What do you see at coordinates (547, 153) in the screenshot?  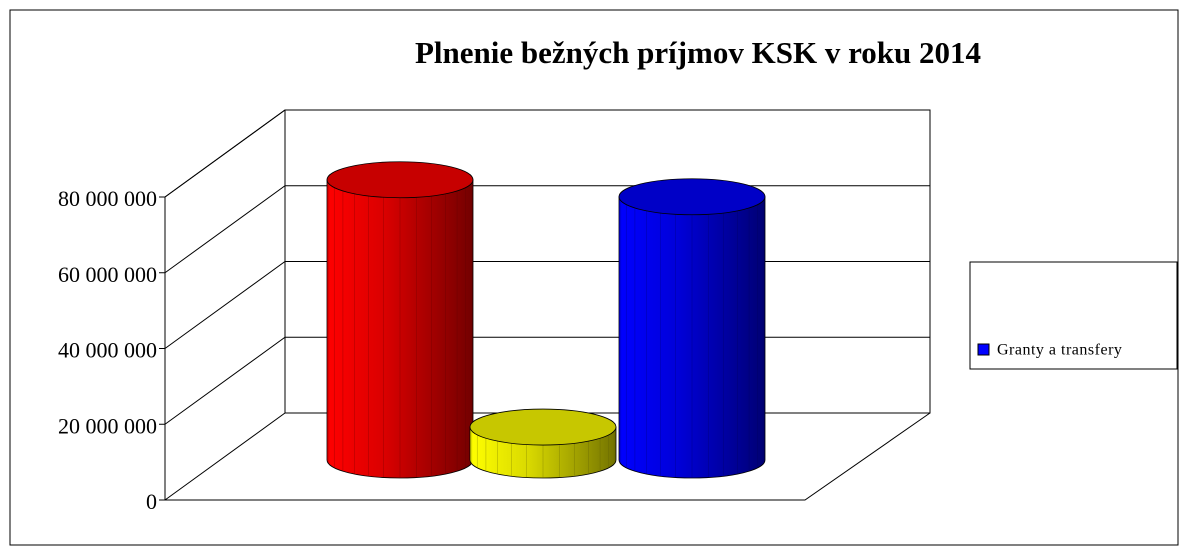 I see `grid-line` at bounding box center [547, 153].